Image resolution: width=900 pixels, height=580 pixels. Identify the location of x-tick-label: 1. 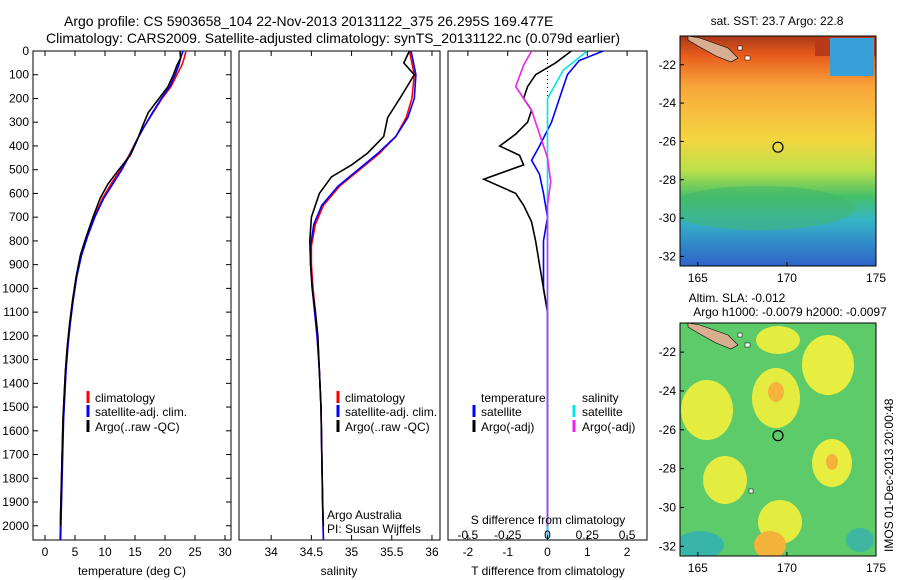
(587, 552).